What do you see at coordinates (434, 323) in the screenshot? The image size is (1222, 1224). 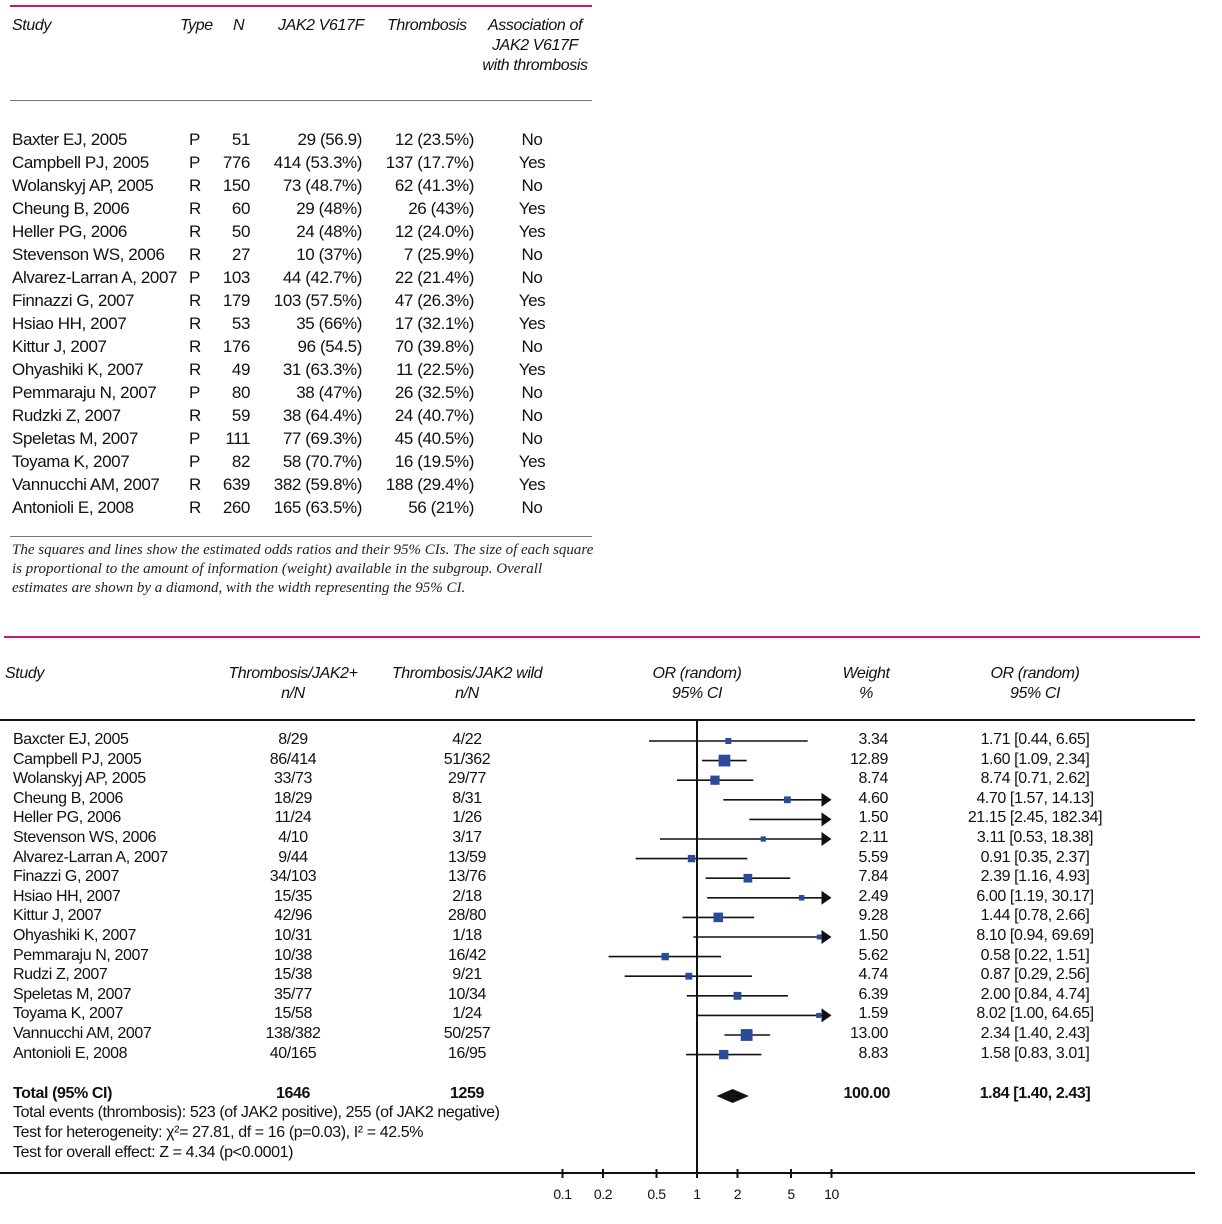 I see `row-thrombosis: 17 (32.1%)` at bounding box center [434, 323].